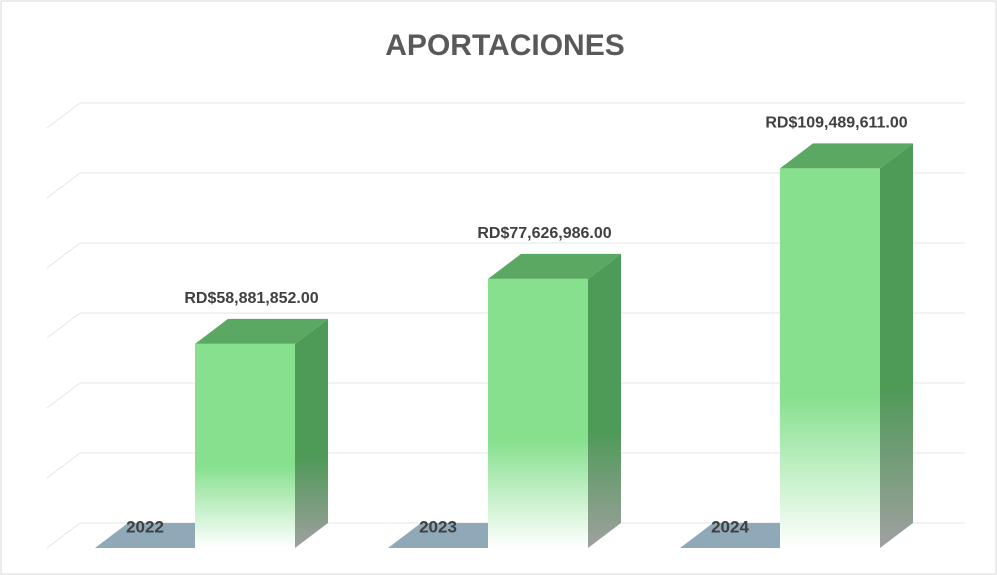 Image resolution: width=997 pixels, height=575 pixels. I want to click on data-label: RD$77,626,986.00, so click(544, 233).